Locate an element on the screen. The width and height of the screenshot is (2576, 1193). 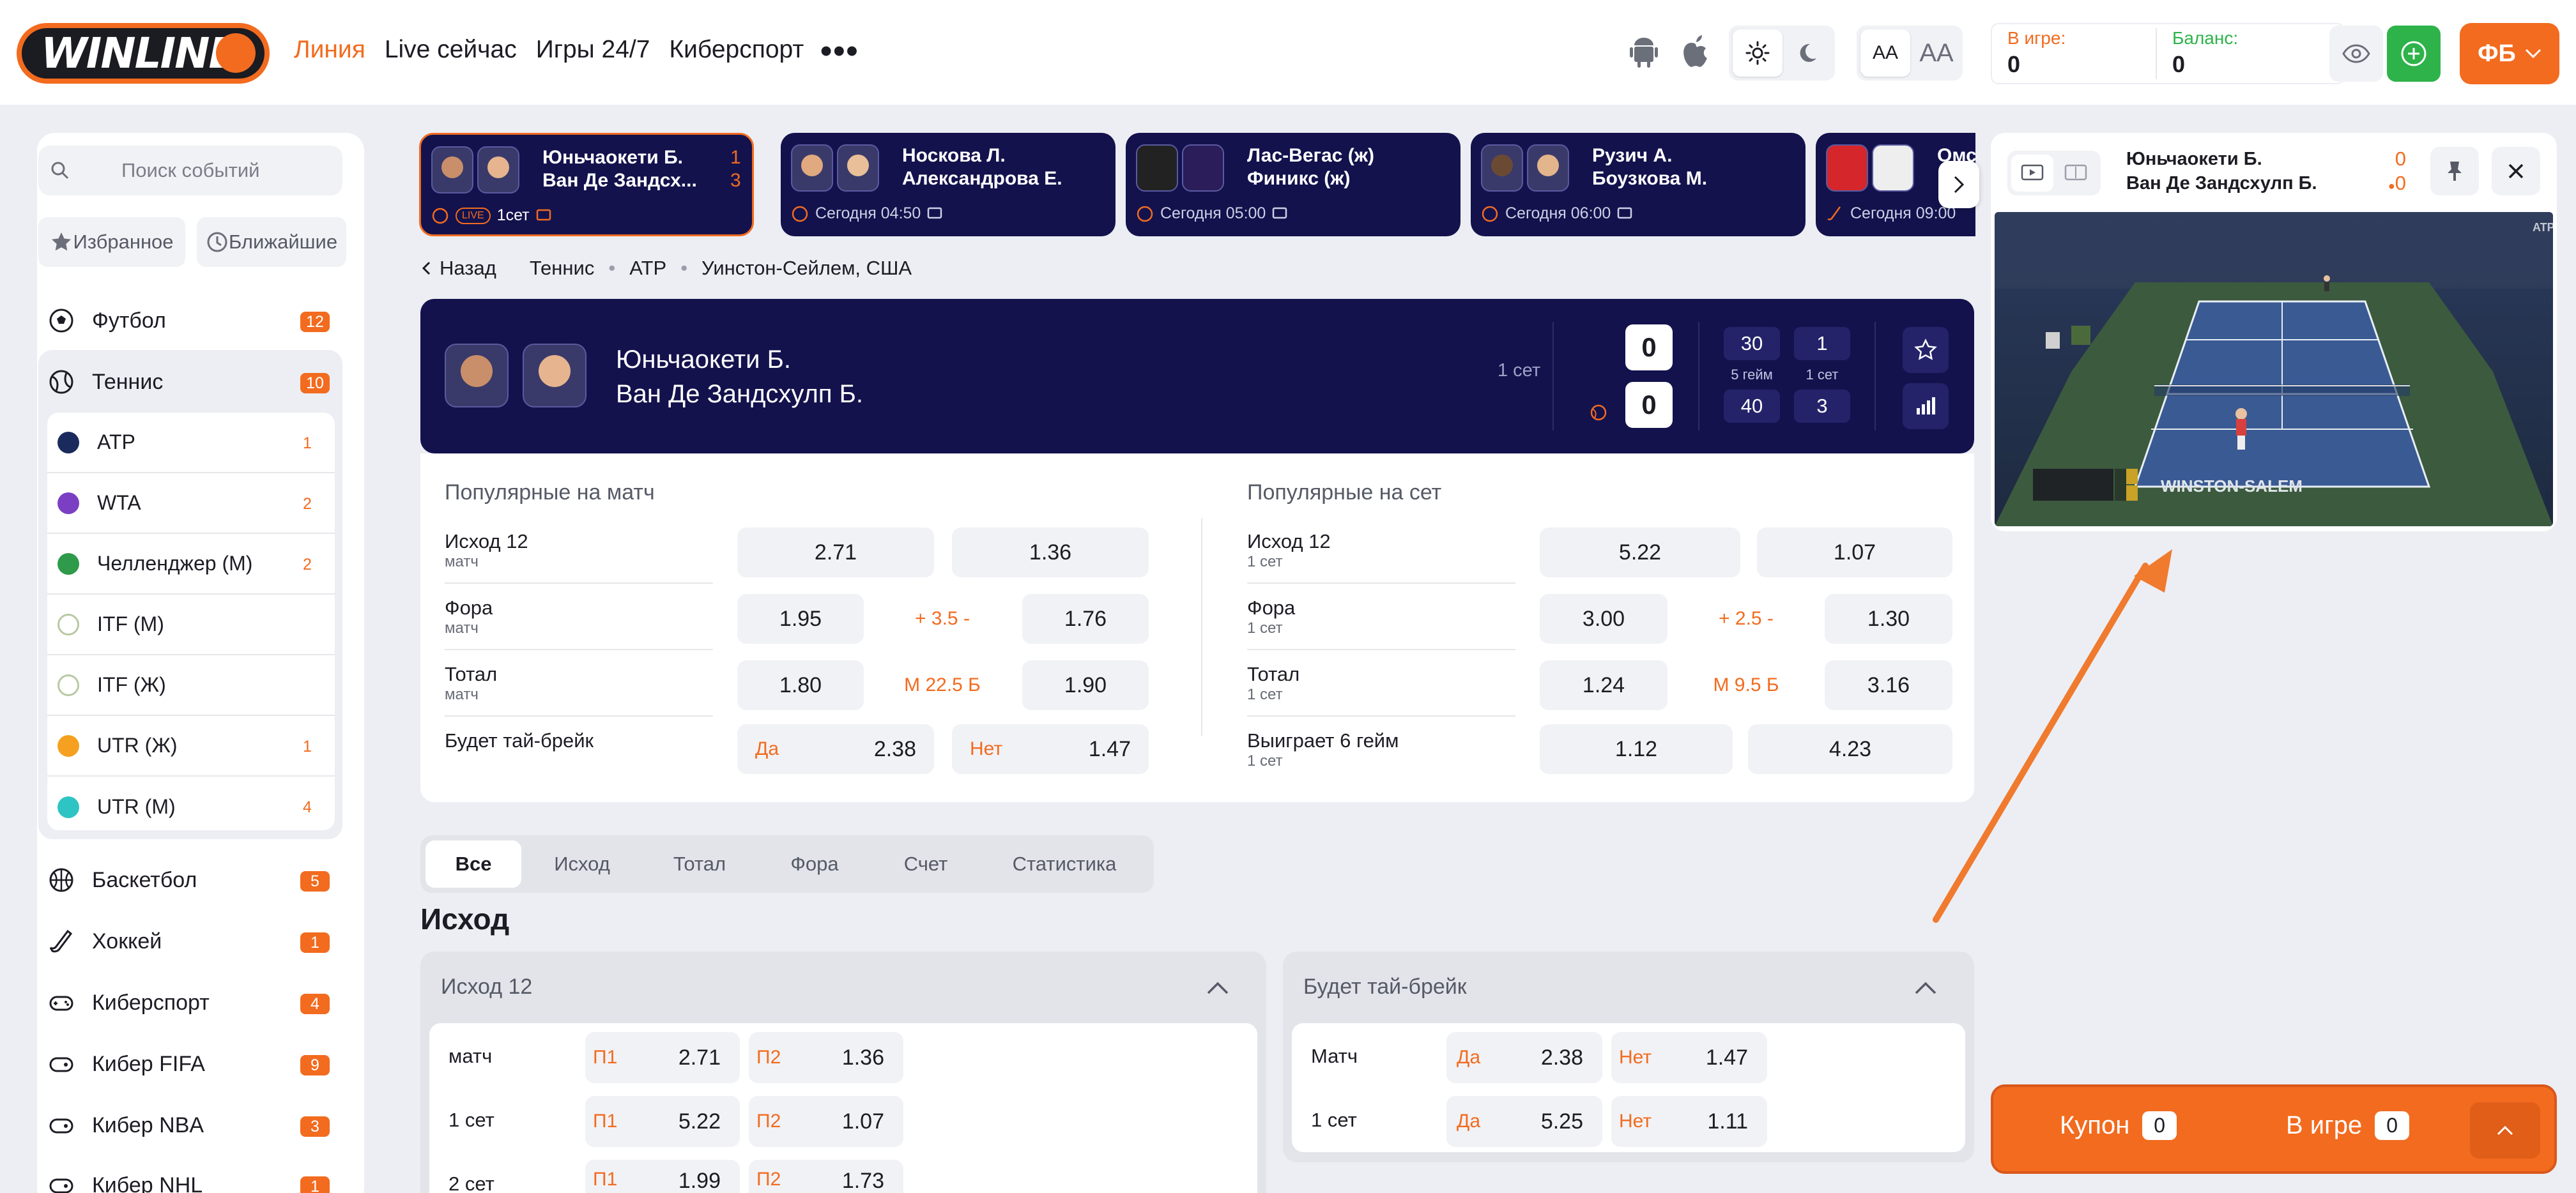
team-logo is located at coordinates (1893, 168).